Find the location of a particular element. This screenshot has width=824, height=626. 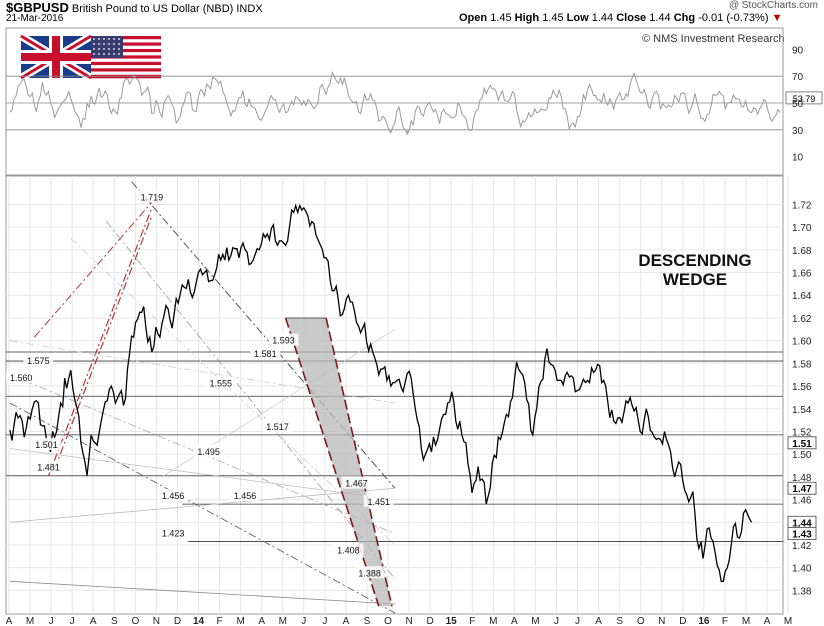

price-tag-label: 1.43 is located at coordinates (802, 535).